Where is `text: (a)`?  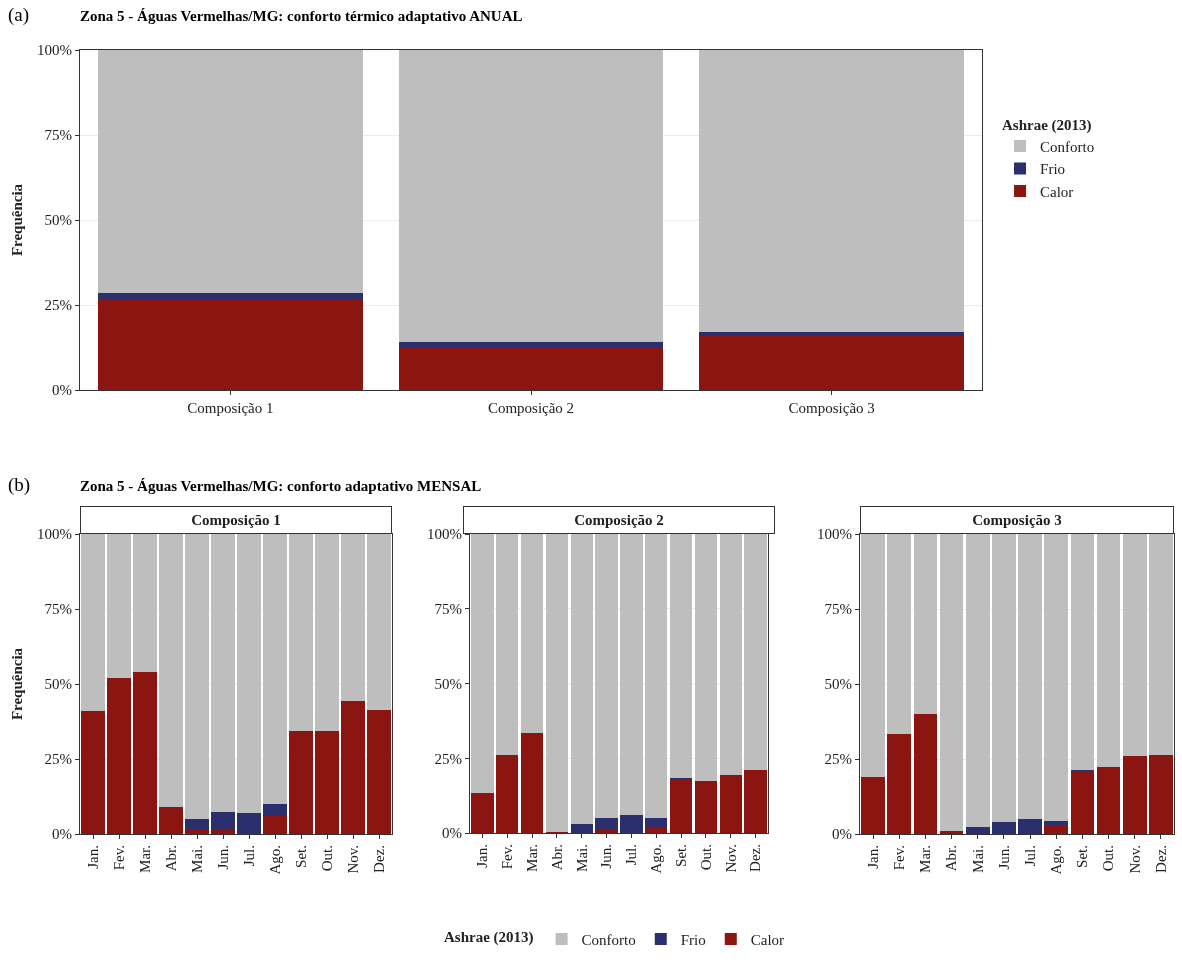 text: (a) is located at coordinates (19, 15).